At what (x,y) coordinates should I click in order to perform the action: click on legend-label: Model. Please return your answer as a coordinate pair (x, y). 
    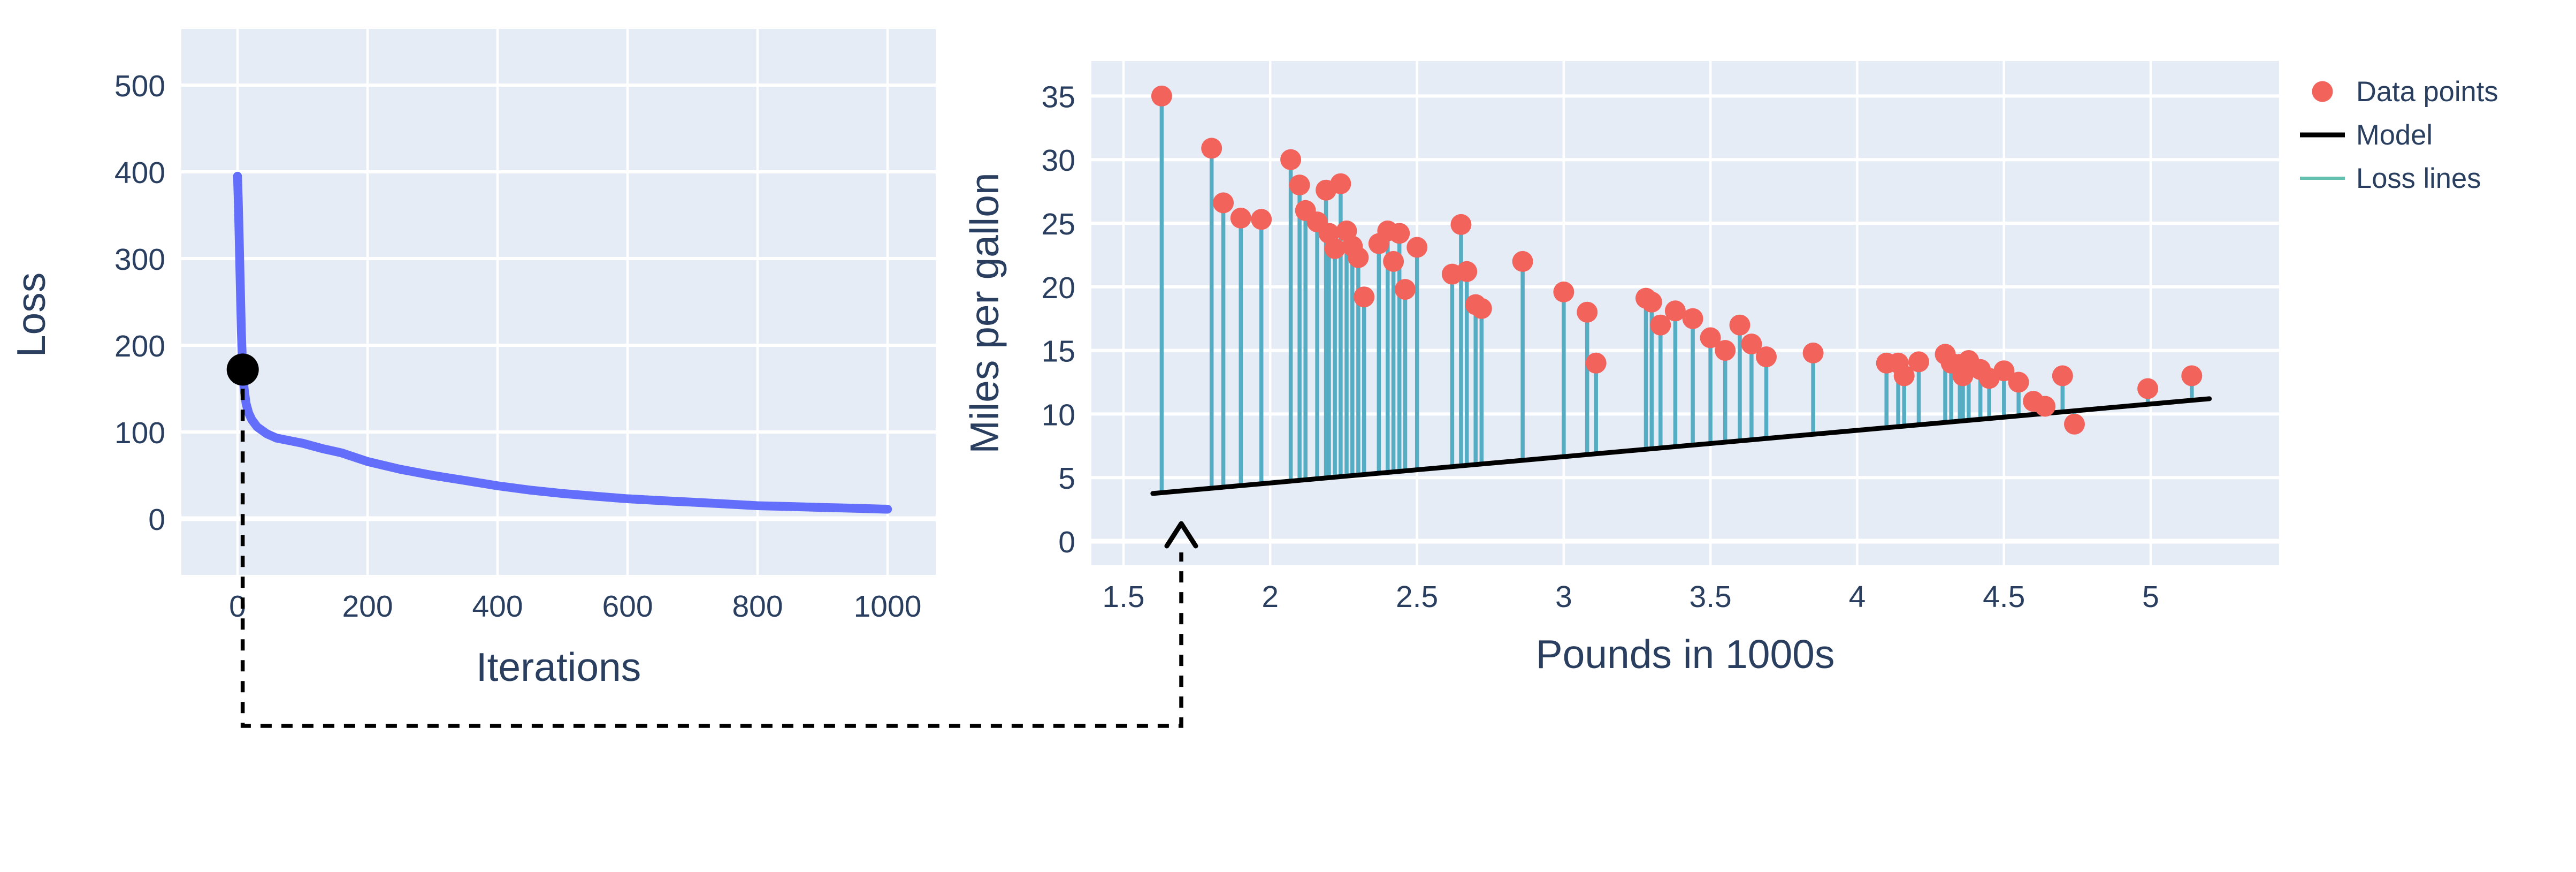
    Looking at the image, I should click on (2394, 135).